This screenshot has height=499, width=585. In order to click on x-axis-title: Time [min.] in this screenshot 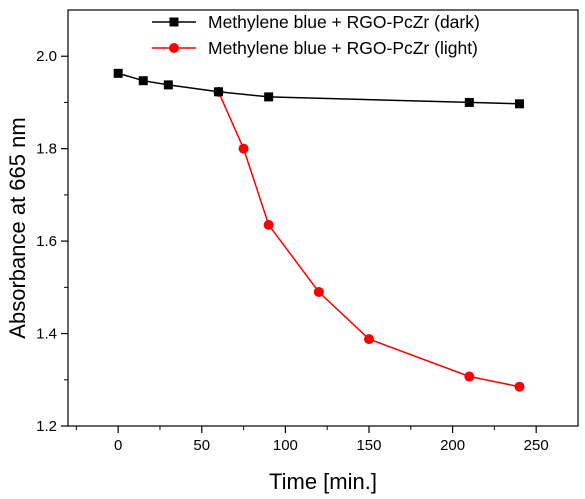, I will do `click(323, 481)`.